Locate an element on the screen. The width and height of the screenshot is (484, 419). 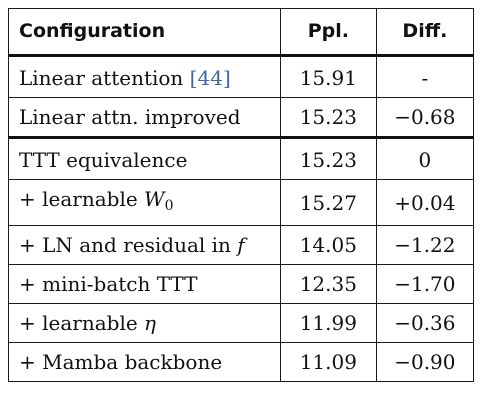
config-cell: TTT equivalence is located at coordinates (144, 158).